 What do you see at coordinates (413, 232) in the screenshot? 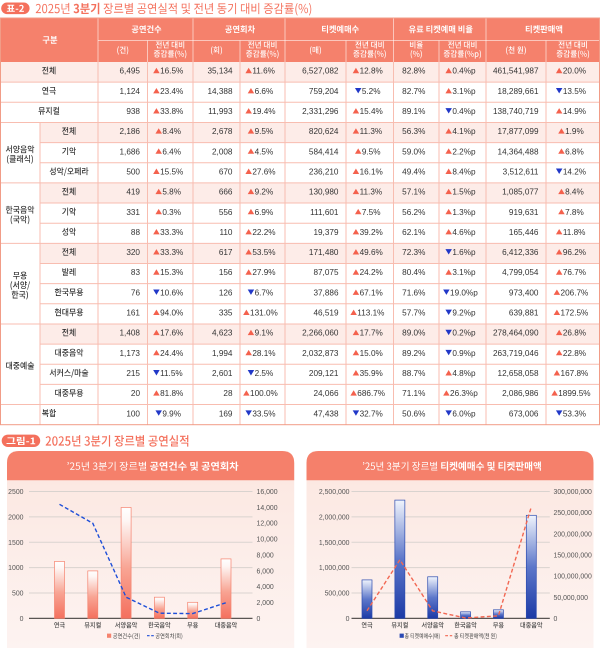
I see `svg-text: 62.1%` at bounding box center [413, 232].